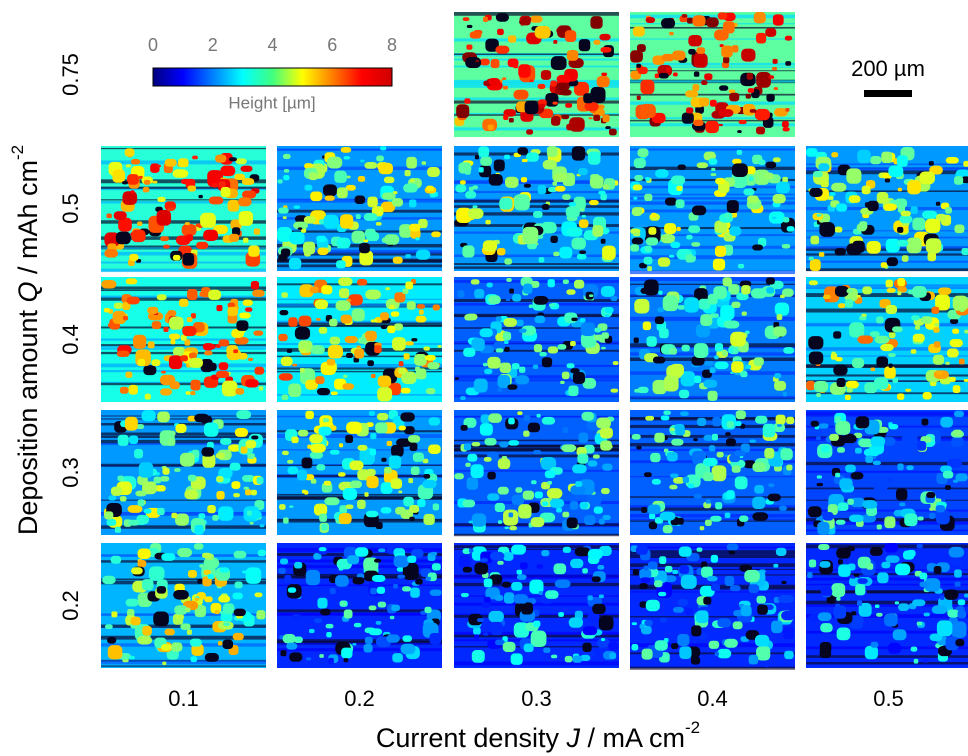 The height and width of the screenshot is (756, 968). Describe the element at coordinates (153, 45) in the screenshot. I see `colorbar-tick-label: 0` at that location.